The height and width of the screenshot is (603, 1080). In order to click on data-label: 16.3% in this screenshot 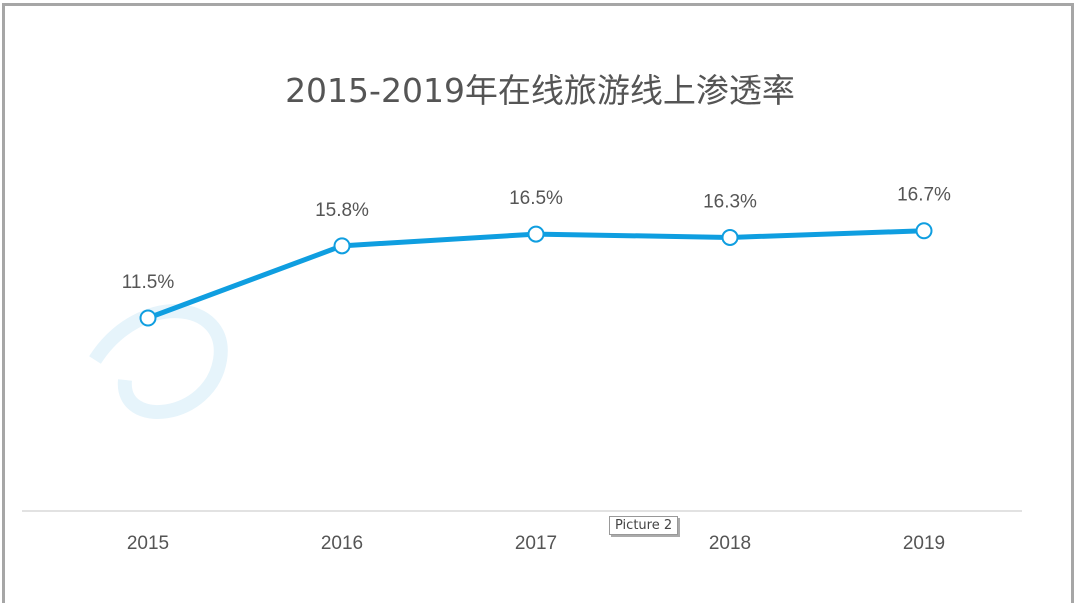, I will do `click(730, 201)`.